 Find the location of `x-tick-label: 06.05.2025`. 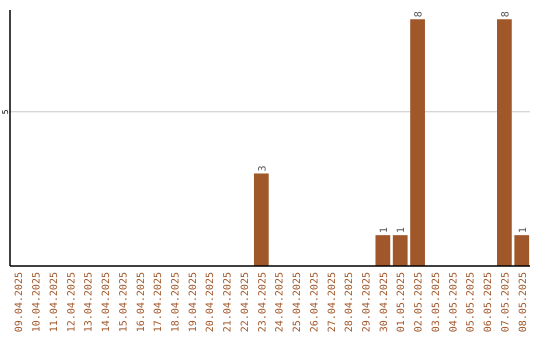

x-tick-label: 06.05.2025 is located at coordinates (488, 302).